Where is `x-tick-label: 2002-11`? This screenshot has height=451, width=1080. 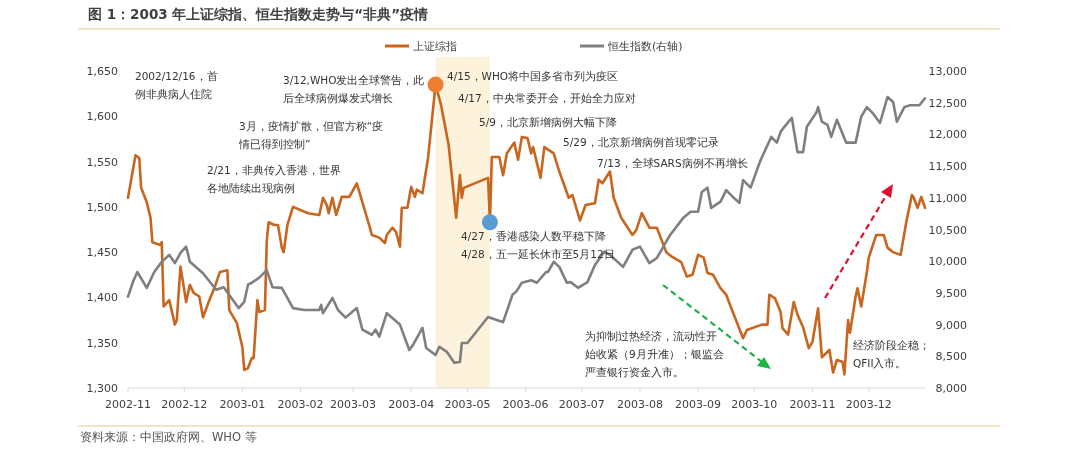
x-tick-label: 2002-11 is located at coordinates (128, 404).